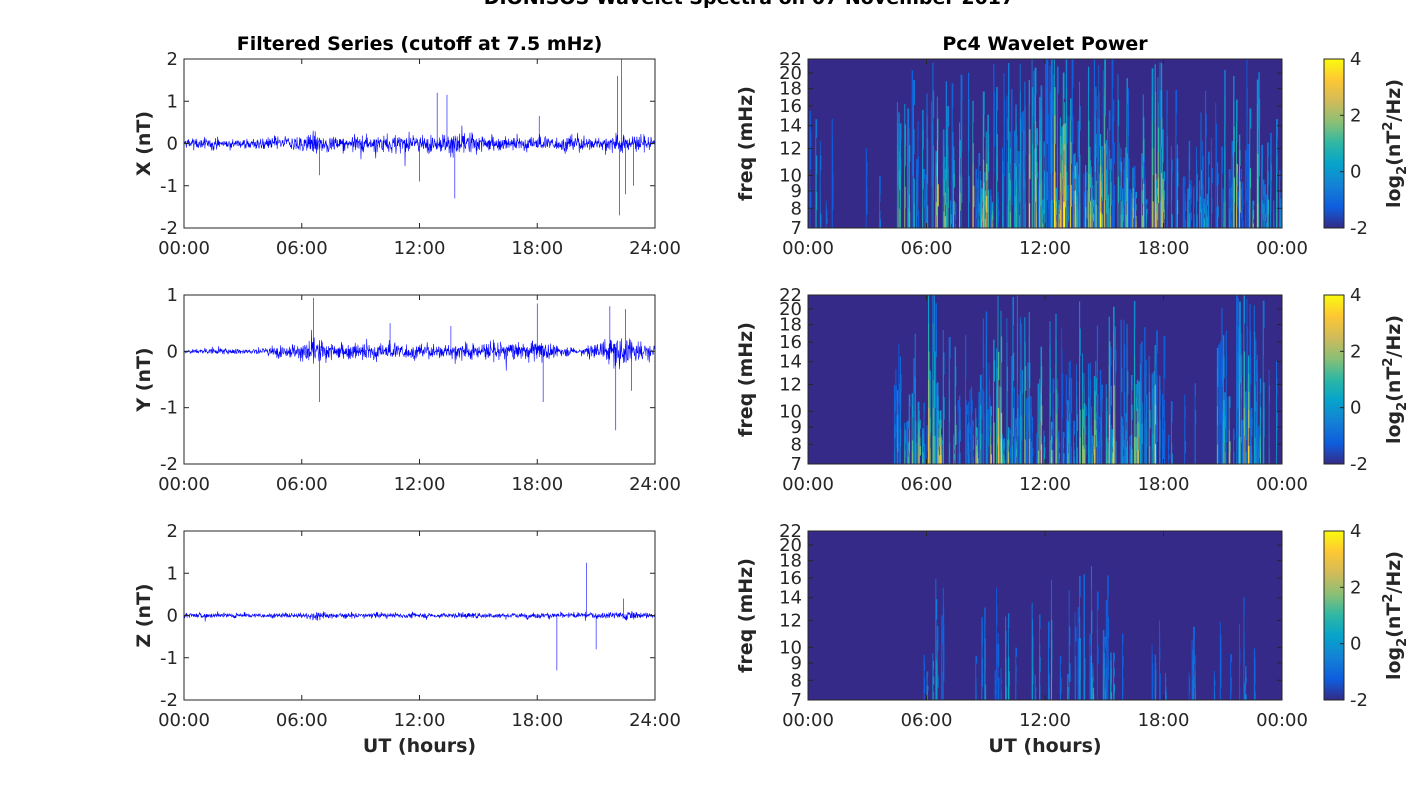  What do you see at coordinates (1334, 615) in the screenshot?
I see `colorbar` at bounding box center [1334, 615].